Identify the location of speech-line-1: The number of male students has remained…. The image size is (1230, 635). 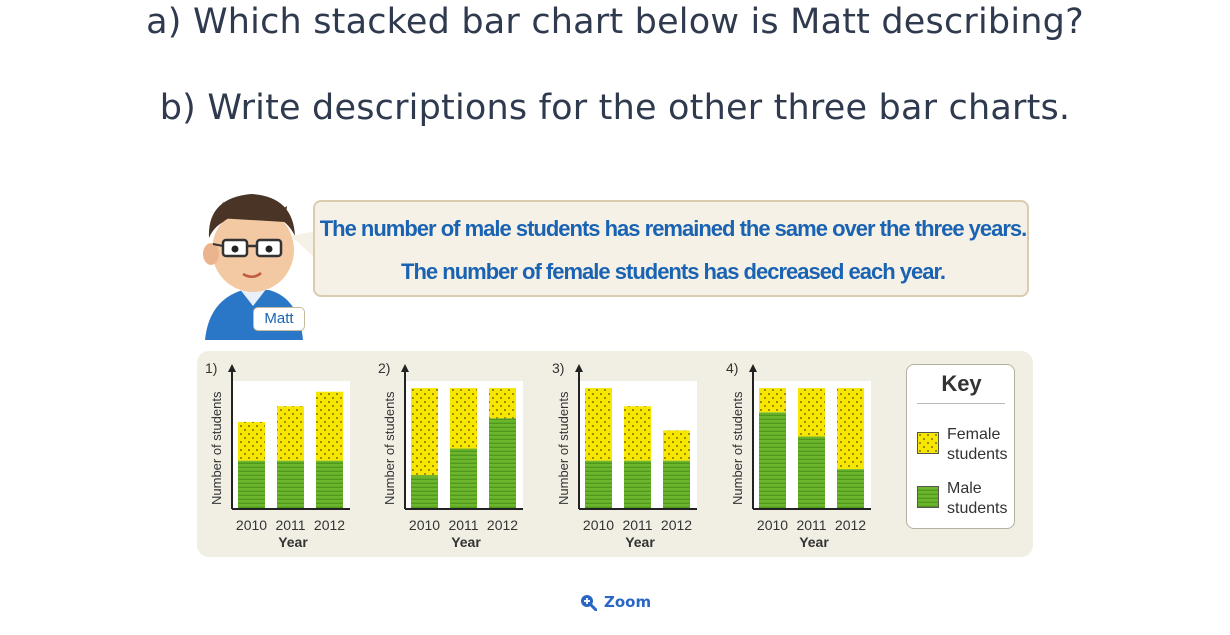
(673, 228).